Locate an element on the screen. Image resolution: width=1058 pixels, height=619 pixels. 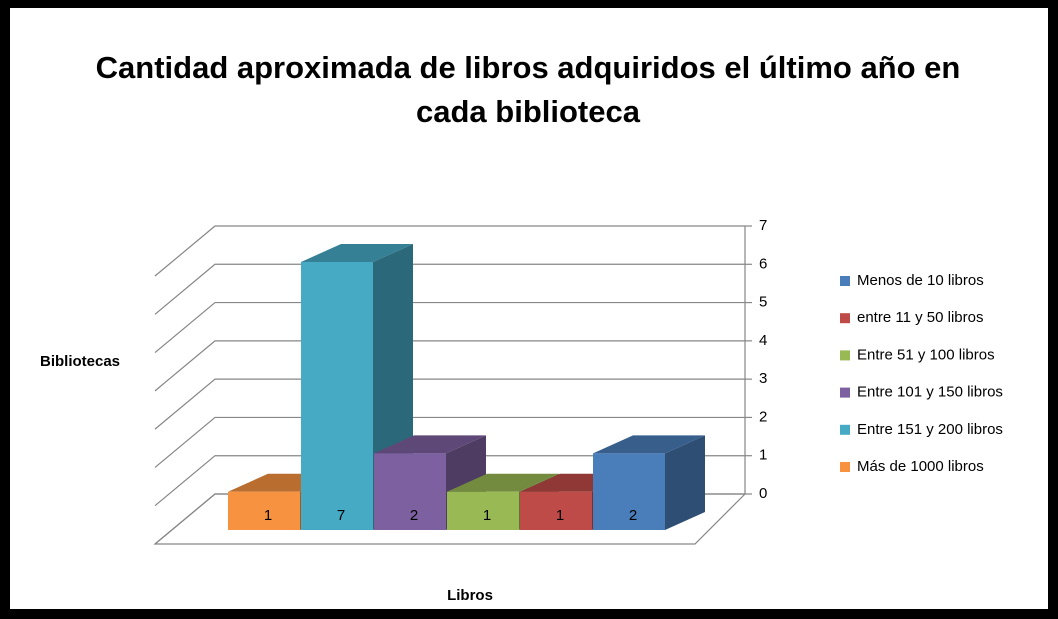
x-axis-label: Libros is located at coordinates (470, 595).